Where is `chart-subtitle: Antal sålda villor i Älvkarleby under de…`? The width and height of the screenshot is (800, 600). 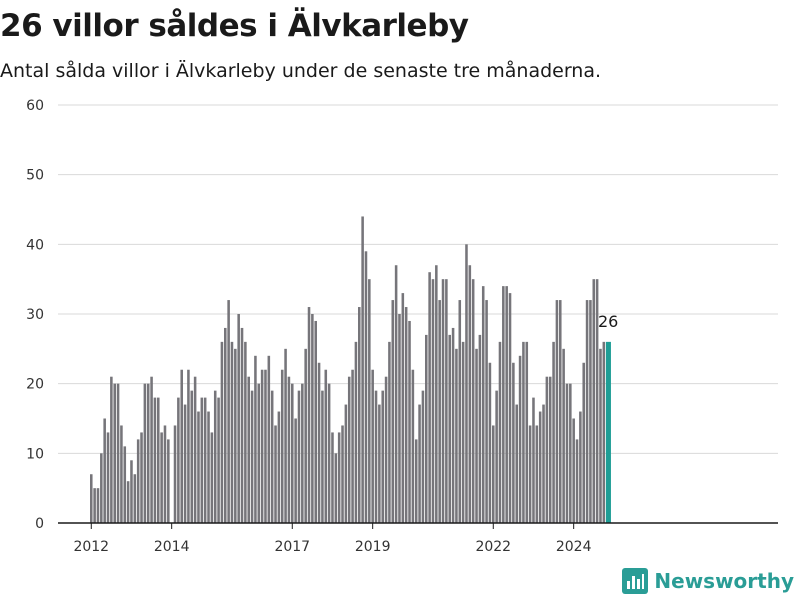 chart-subtitle: Antal sålda villor i Älvkarleby under de… is located at coordinates (301, 71).